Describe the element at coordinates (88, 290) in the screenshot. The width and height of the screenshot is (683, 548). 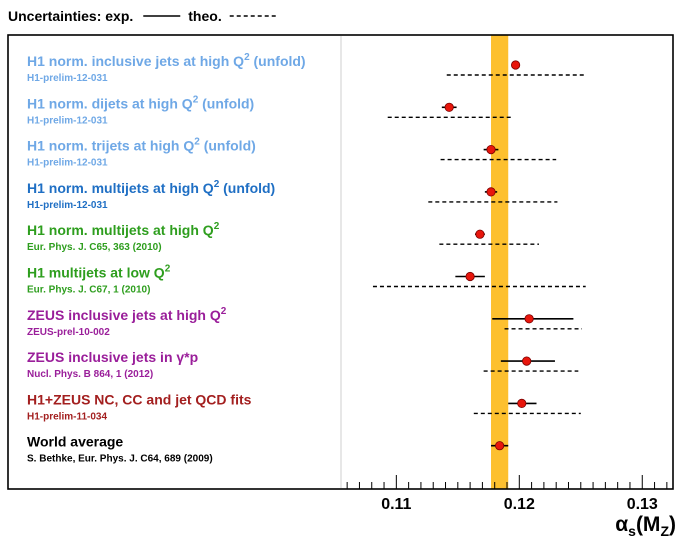
I see `measurement-reference: Eur. Phys. J. C67, 1 (2010)` at that location.